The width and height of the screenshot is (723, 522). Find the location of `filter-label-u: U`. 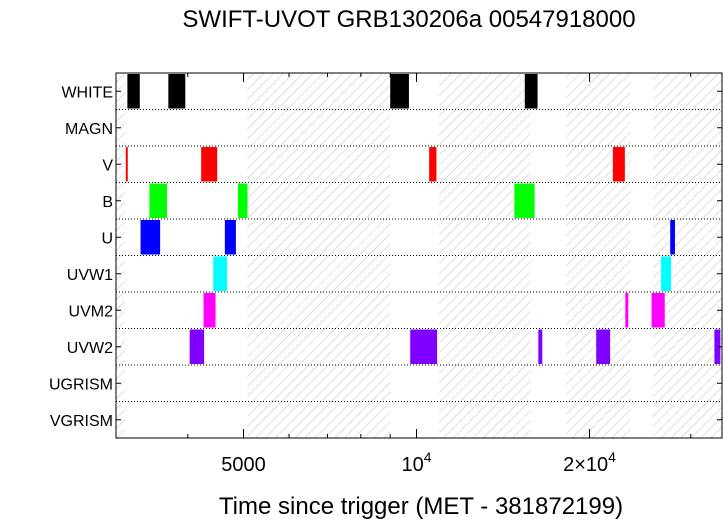

filter-label-u: U is located at coordinates (107, 238).